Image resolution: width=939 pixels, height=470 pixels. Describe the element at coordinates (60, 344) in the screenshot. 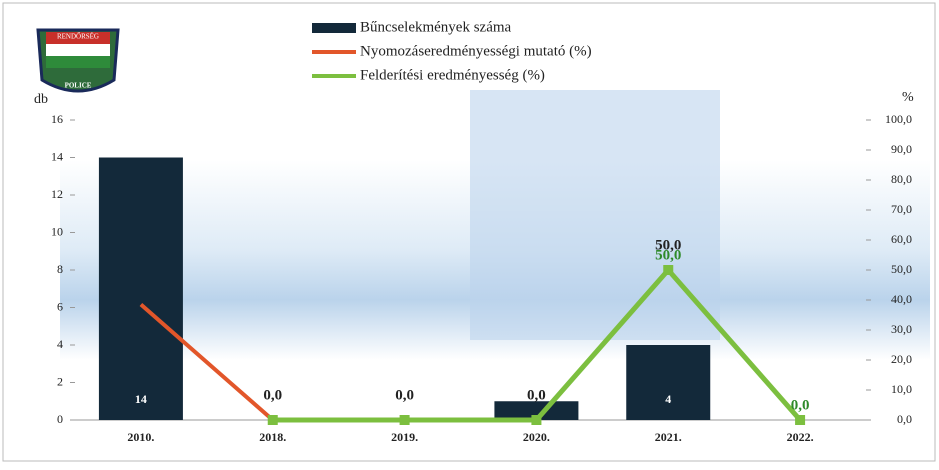

I see `y-tick-label: 4` at that location.